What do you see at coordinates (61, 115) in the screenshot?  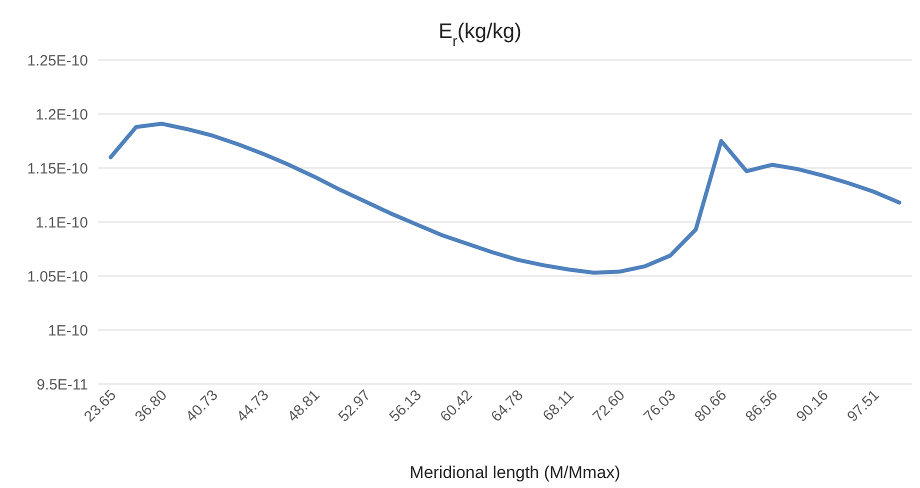 I see `y-tick-label: 1.2E-10` at bounding box center [61, 115].